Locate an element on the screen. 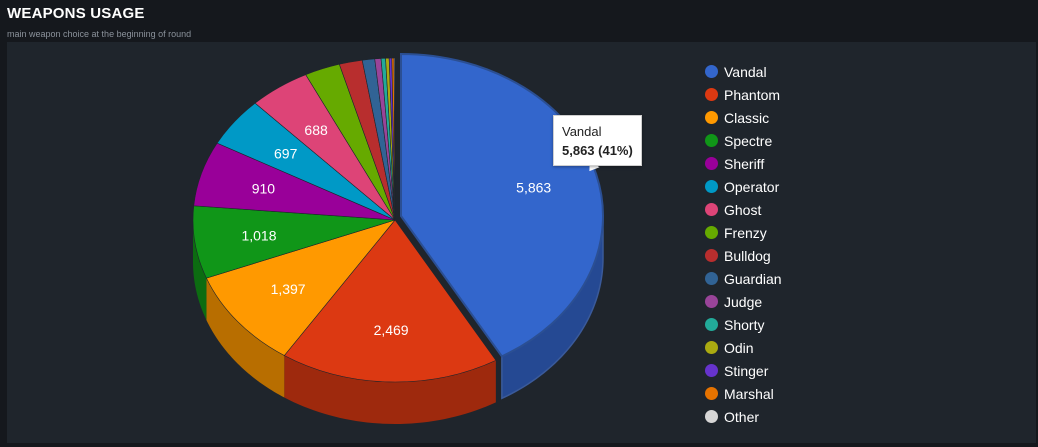 Image resolution: width=1038 pixels, height=447 pixels. pie-labels: 5,863 2,469 1,397 1,018 910 697 688 is located at coordinates (396, 230).